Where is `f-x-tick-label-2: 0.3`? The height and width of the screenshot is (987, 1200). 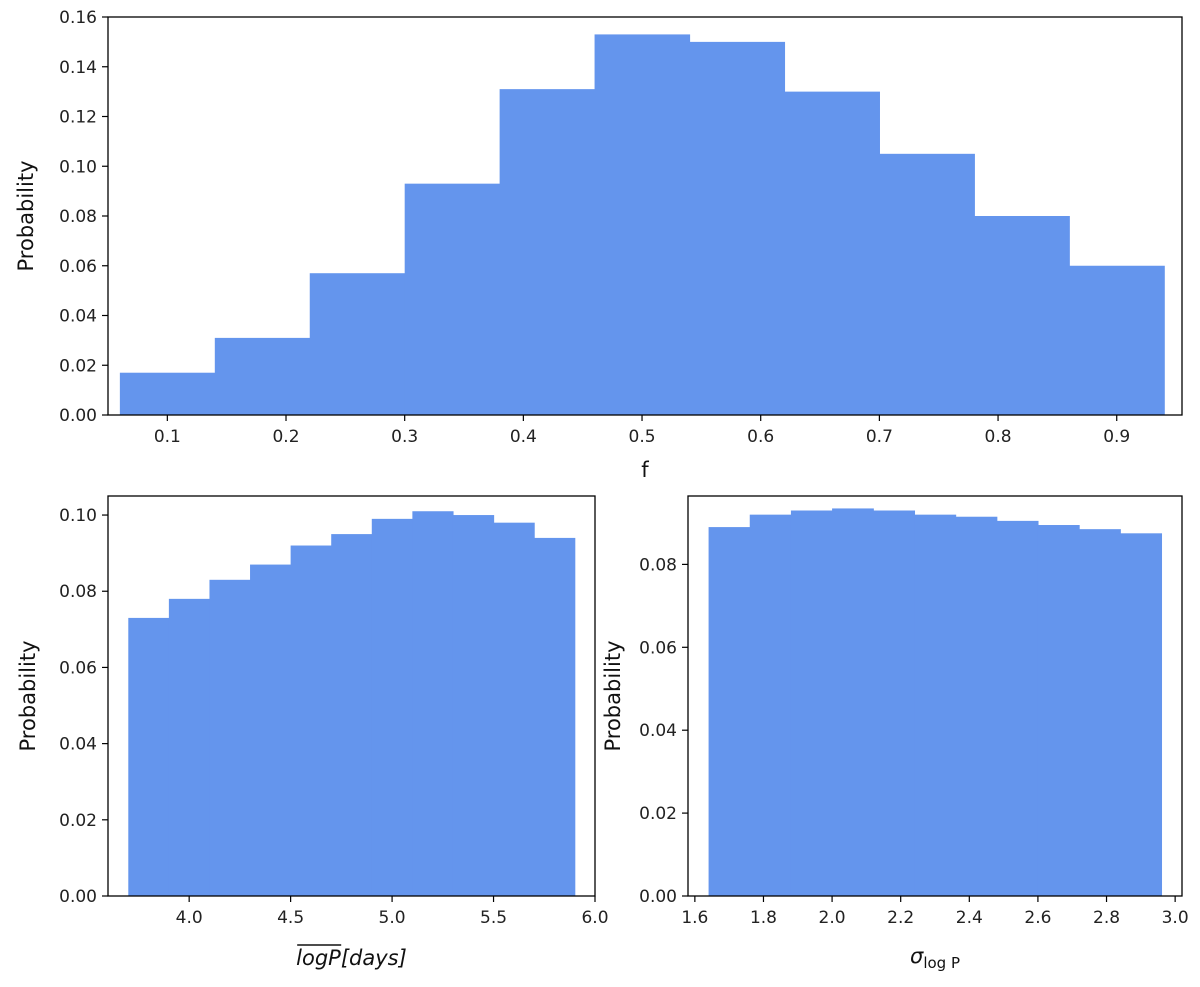
f-x-tick-label-2: 0.3 is located at coordinates (404, 437).